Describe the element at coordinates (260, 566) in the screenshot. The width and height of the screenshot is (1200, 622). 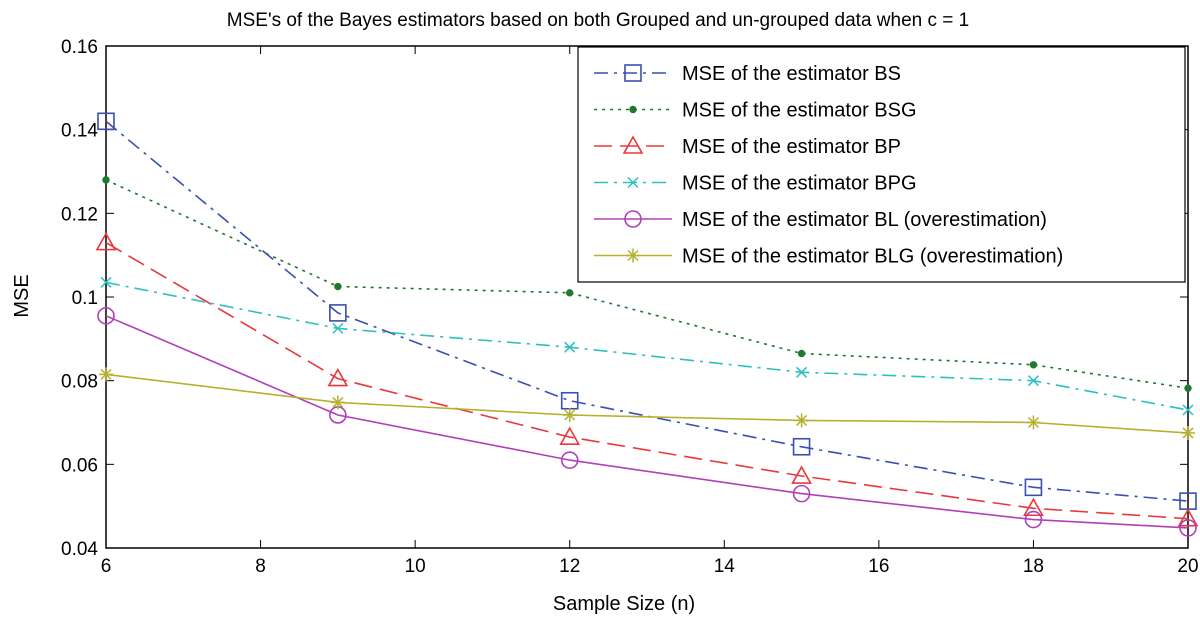
I see `x-tick-label: 8` at that location.